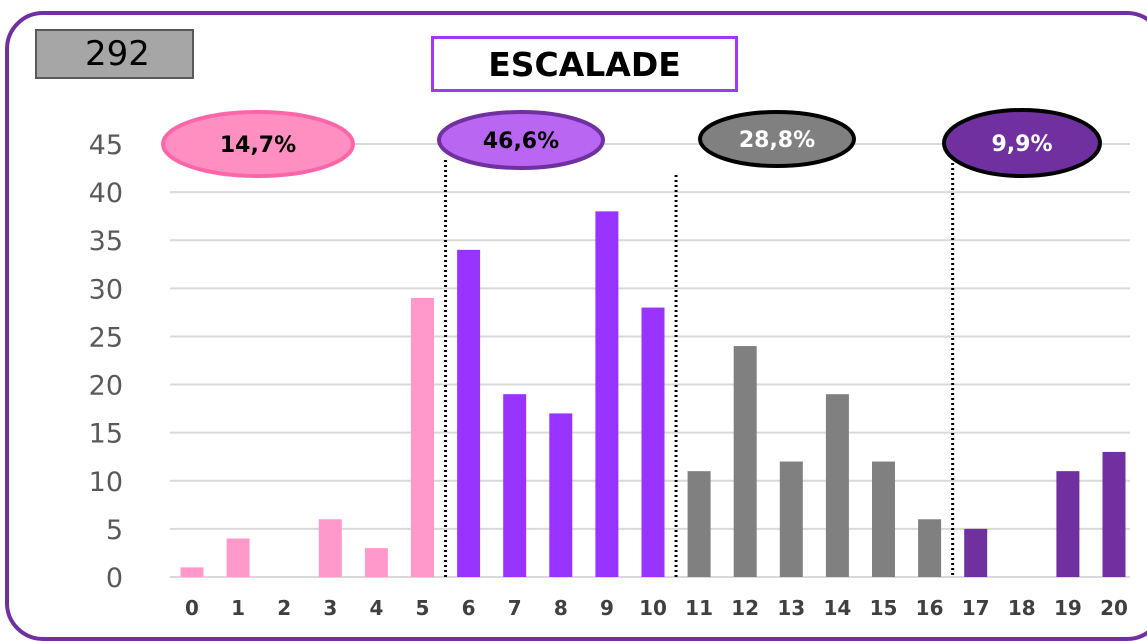 The height and width of the screenshot is (641, 1147). Describe the element at coordinates (114, 578) in the screenshot. I see `y-tick-label: 0` at that location.